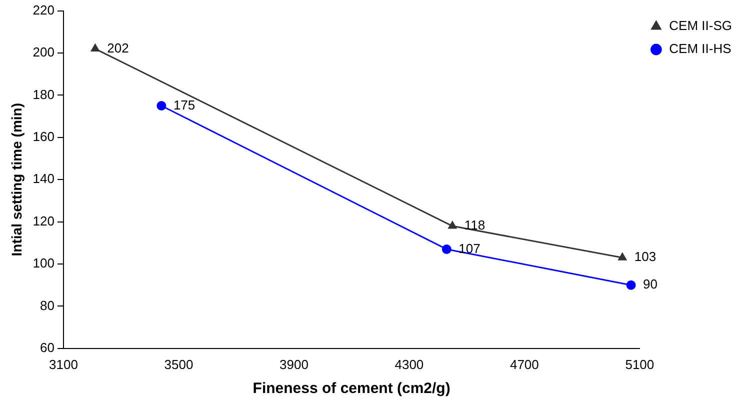 This screenshot has height=407, width=752. I want to click on data-label: 175, so click(184, 104).